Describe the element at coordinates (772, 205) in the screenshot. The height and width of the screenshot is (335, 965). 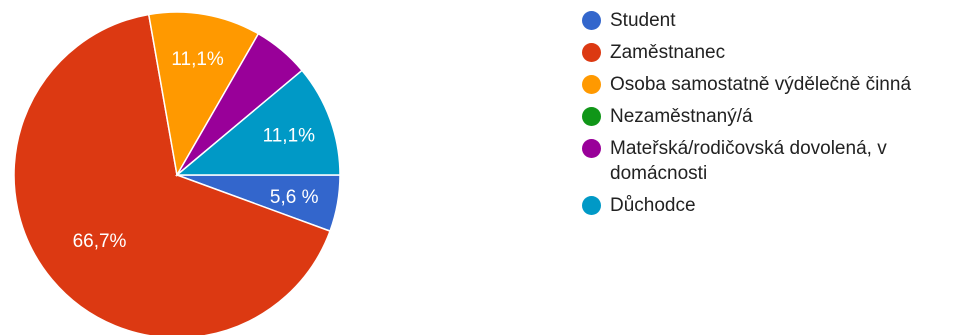
I see `legend-item-duchodce: Důchodce` at that location.